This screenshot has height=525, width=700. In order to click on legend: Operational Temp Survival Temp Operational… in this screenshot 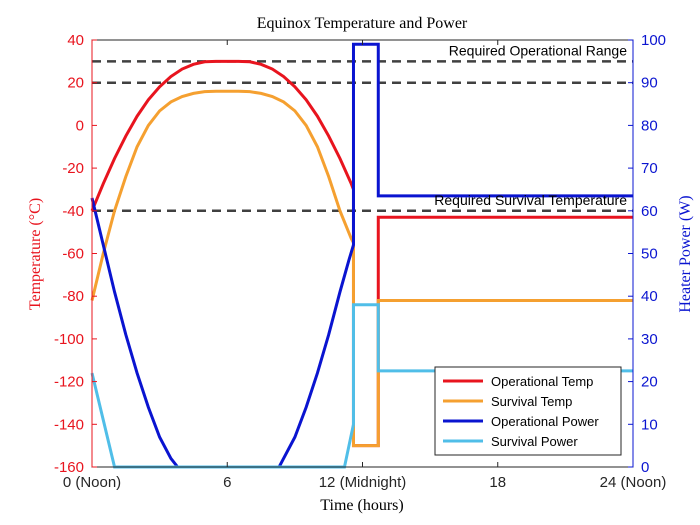, I will do `click(528, 411)`.